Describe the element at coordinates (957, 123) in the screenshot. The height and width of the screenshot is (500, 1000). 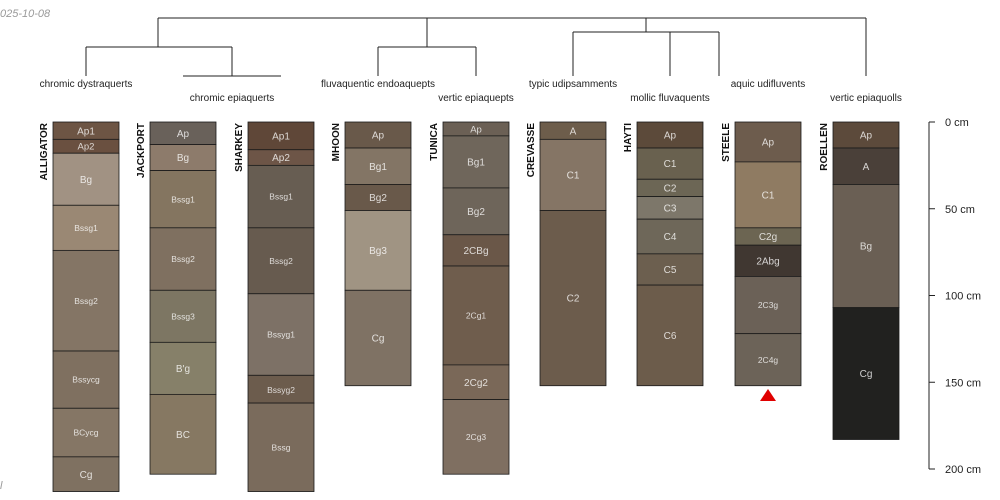
I see `axis-tick-label: 0 cm` at that location.